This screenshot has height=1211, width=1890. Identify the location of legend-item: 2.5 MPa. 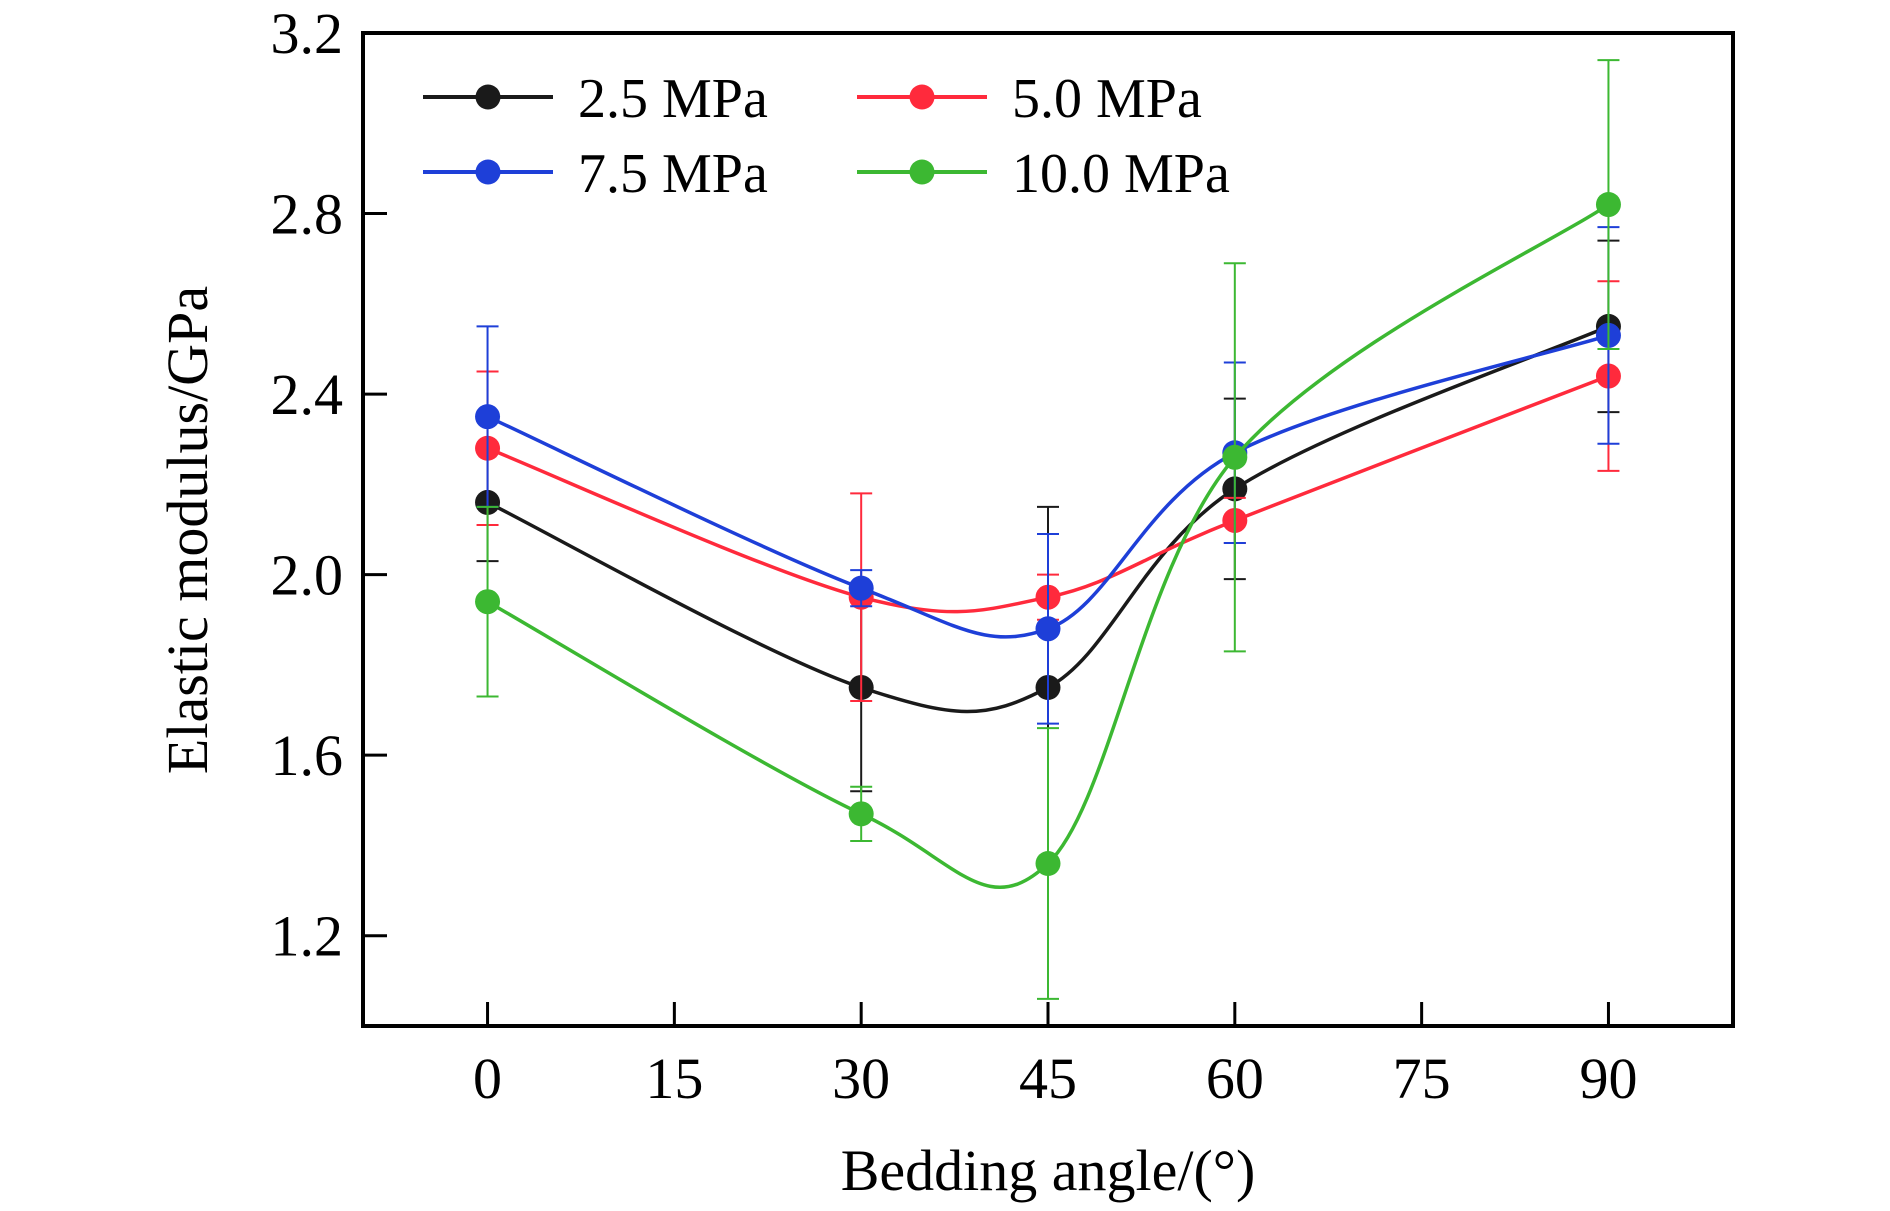
(595, 99).